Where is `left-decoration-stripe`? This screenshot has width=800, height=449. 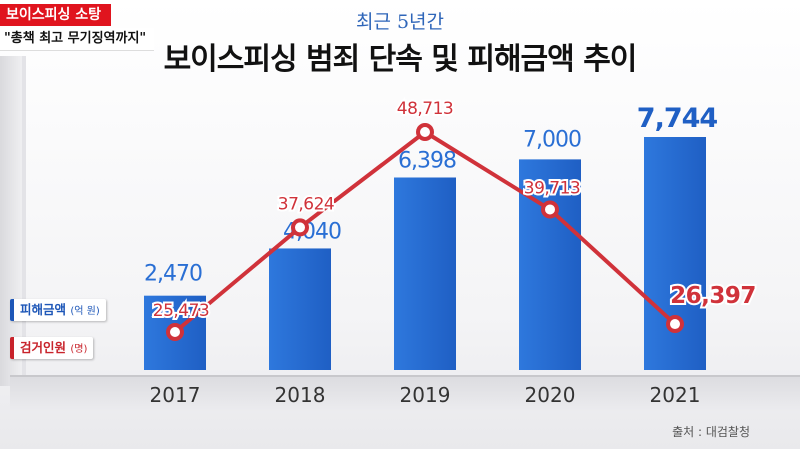 left-decoration-stripe is located at coordinates (24, 221).